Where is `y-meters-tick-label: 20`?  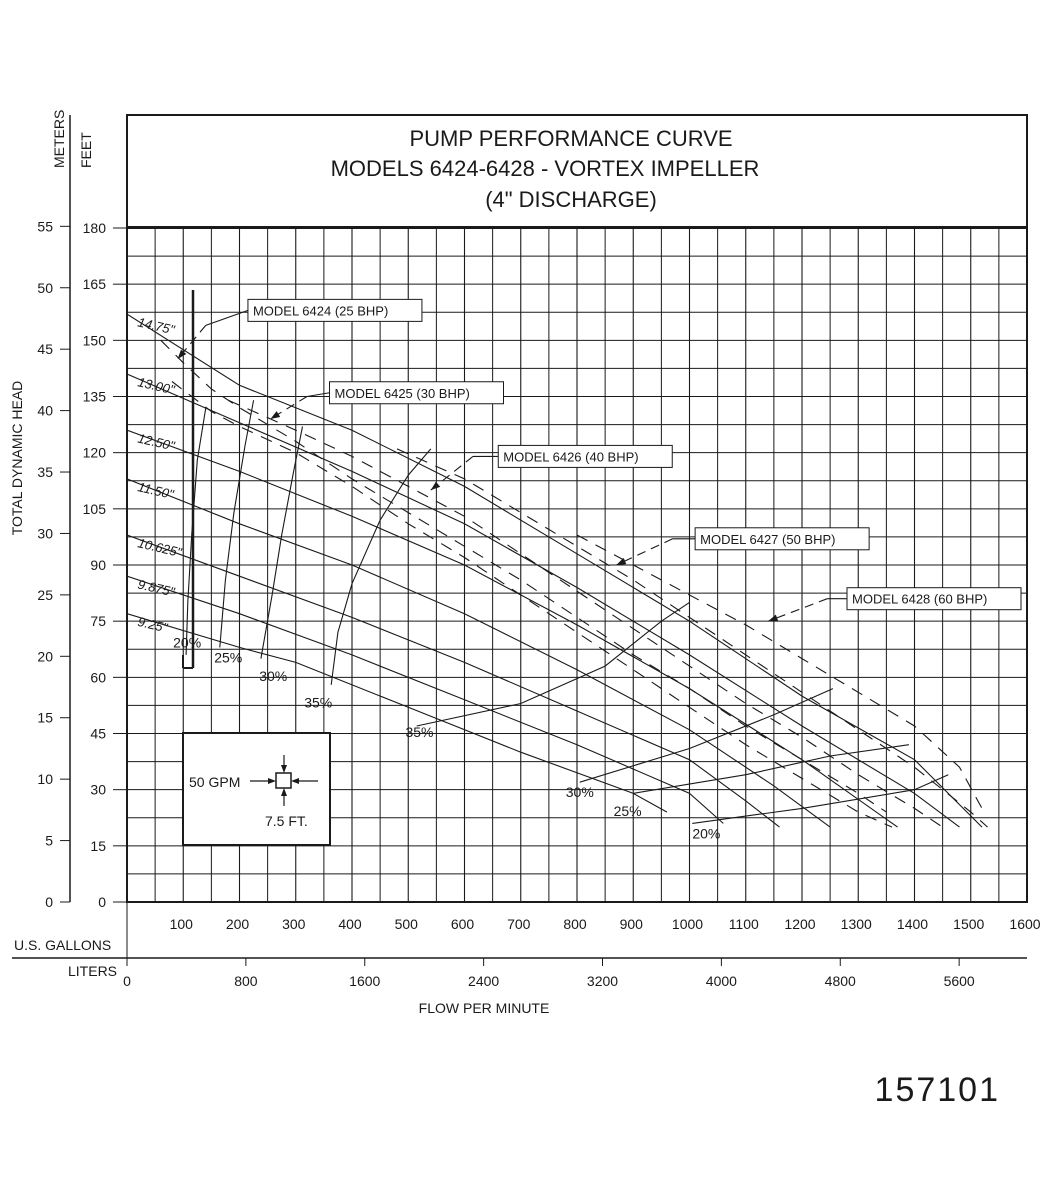
y-meters-tick-label: 20 is located at coordinates (45, 656).